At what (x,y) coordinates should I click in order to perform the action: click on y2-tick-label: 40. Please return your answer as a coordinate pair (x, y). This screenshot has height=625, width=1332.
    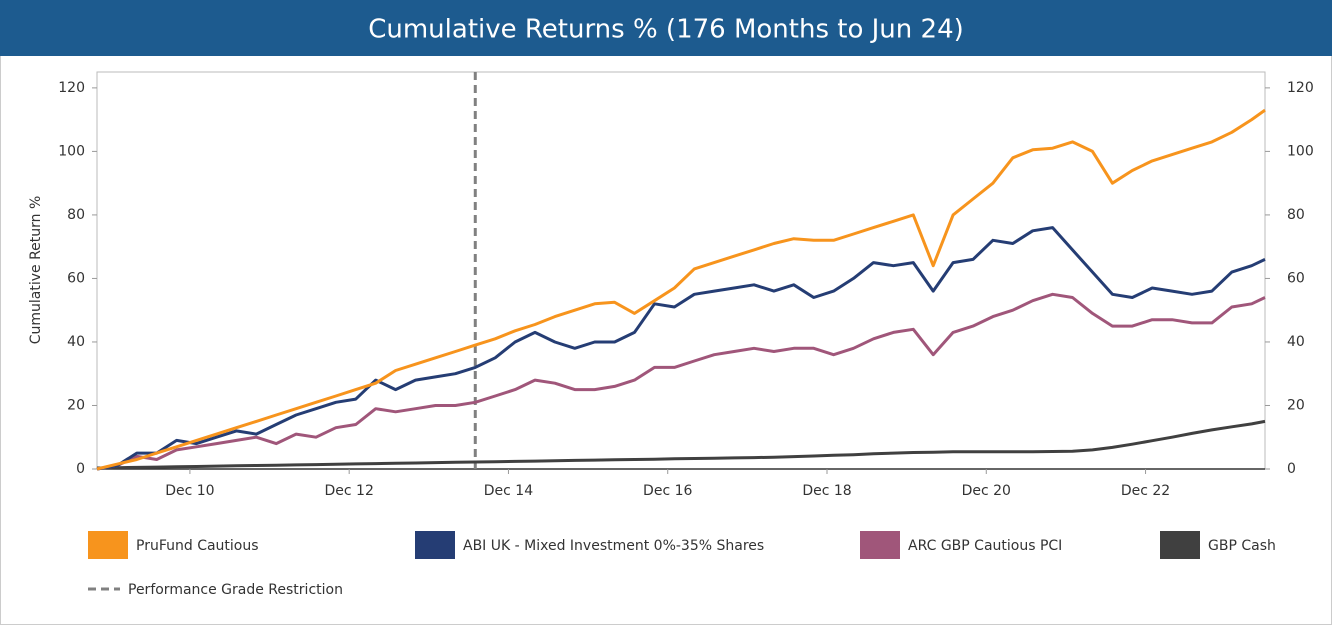
    Looking at the image, I should click on (1296, 342).